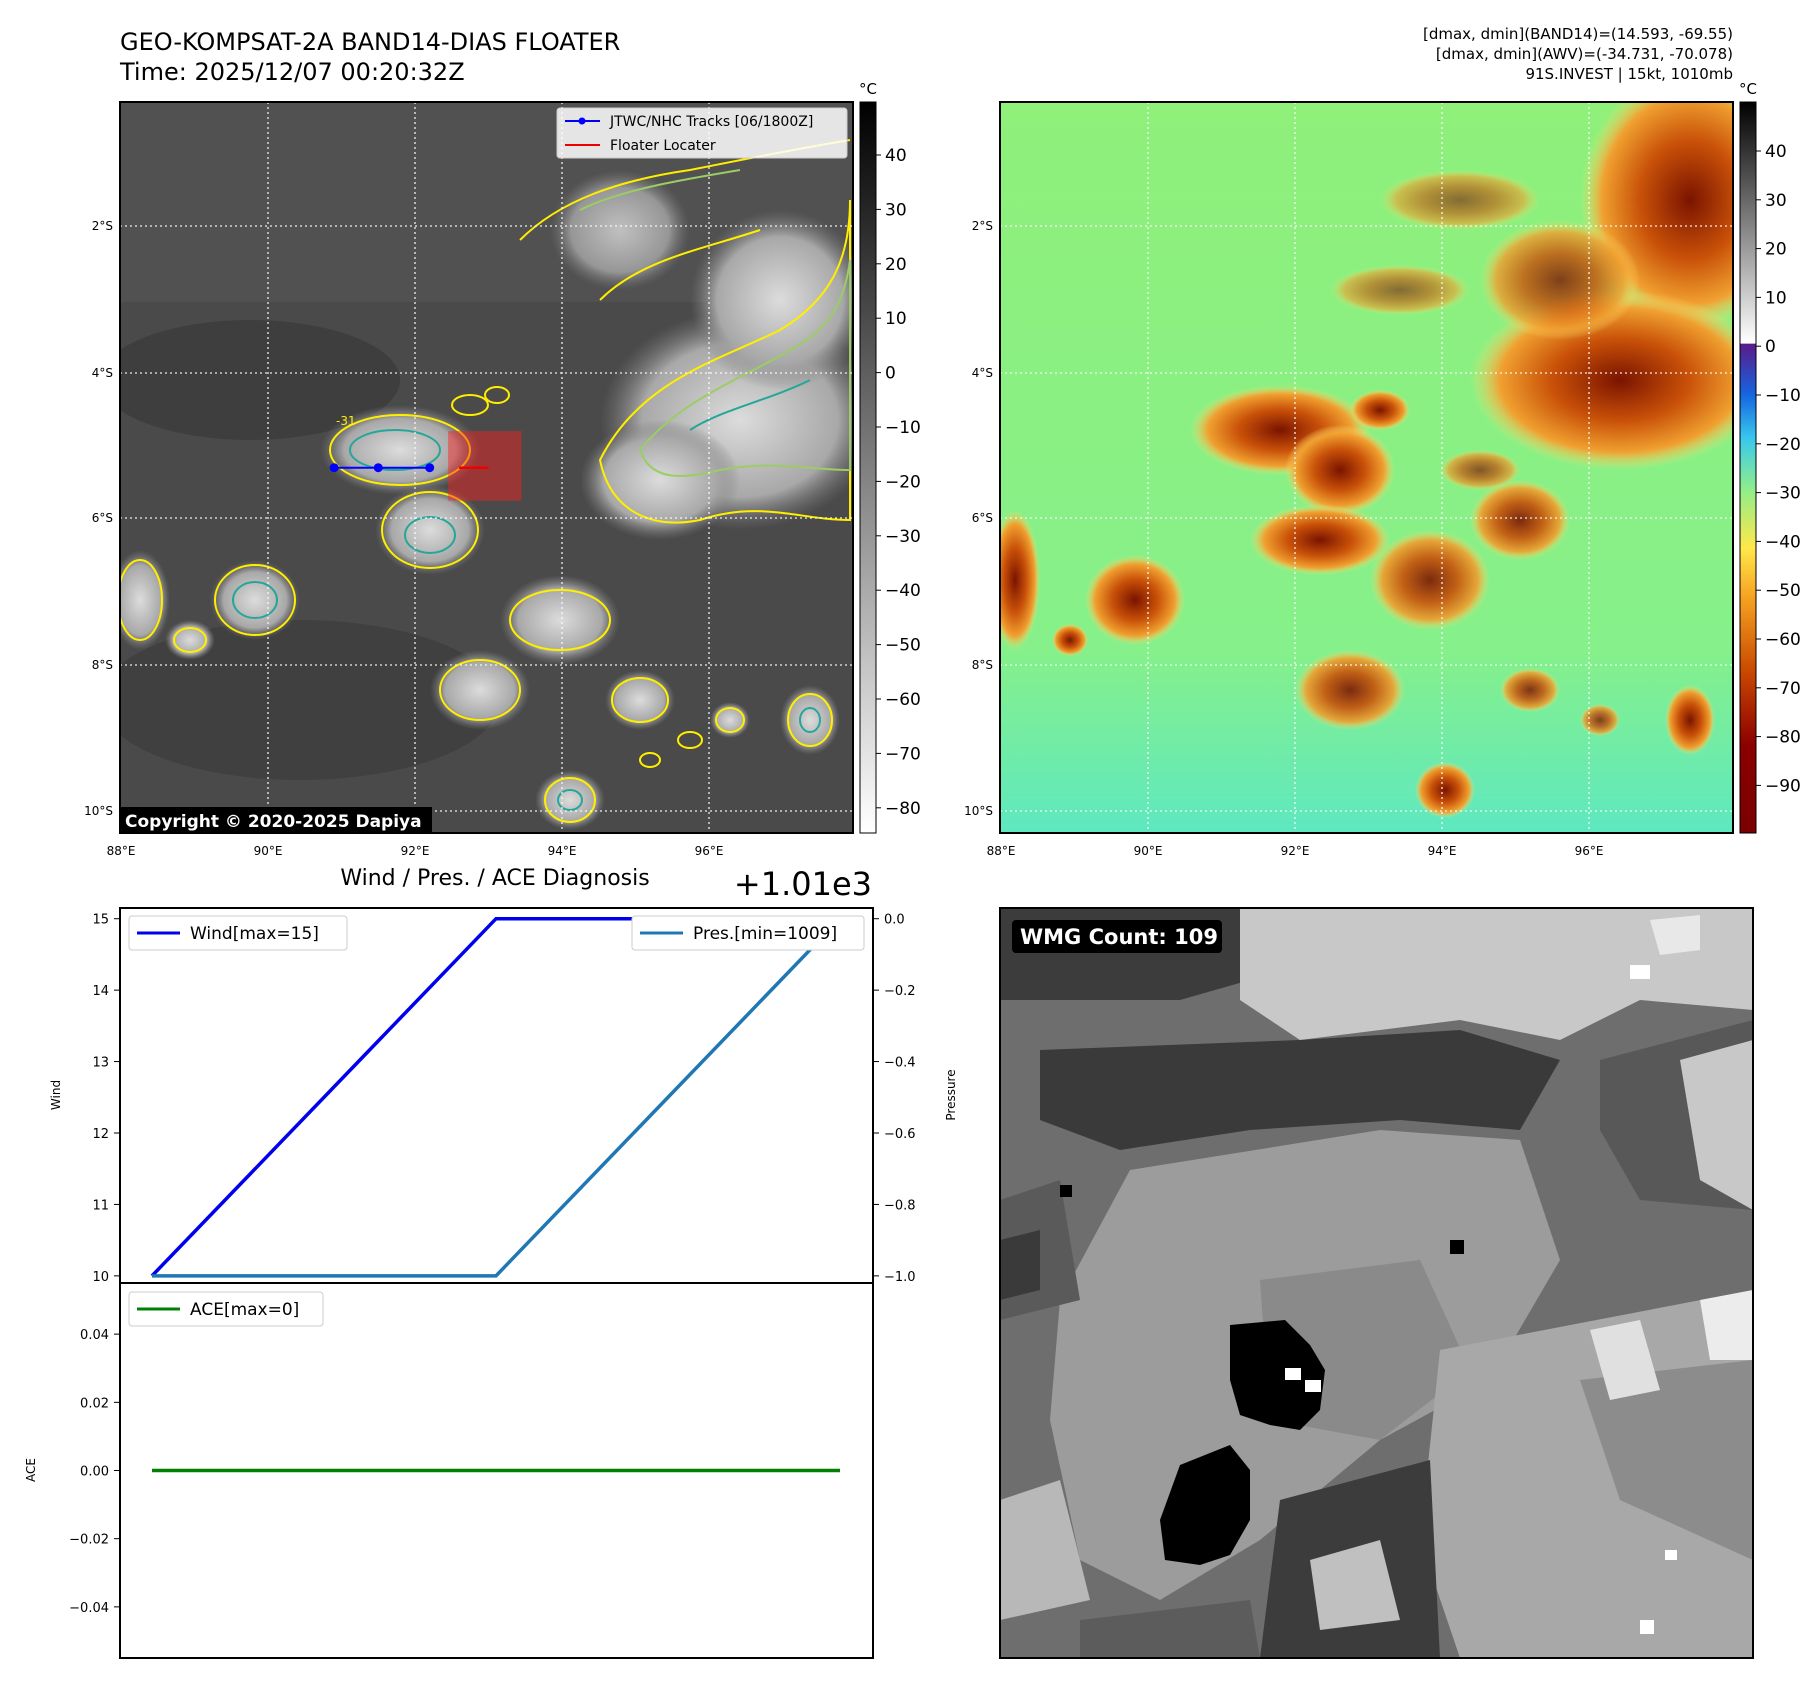 This screenshot has width=1813, height=1690. What do you see at coordinates (896, 319) in the screenshot?
I see `ir-colorbar-tick-label: 10` at bounding box center [896, 319].